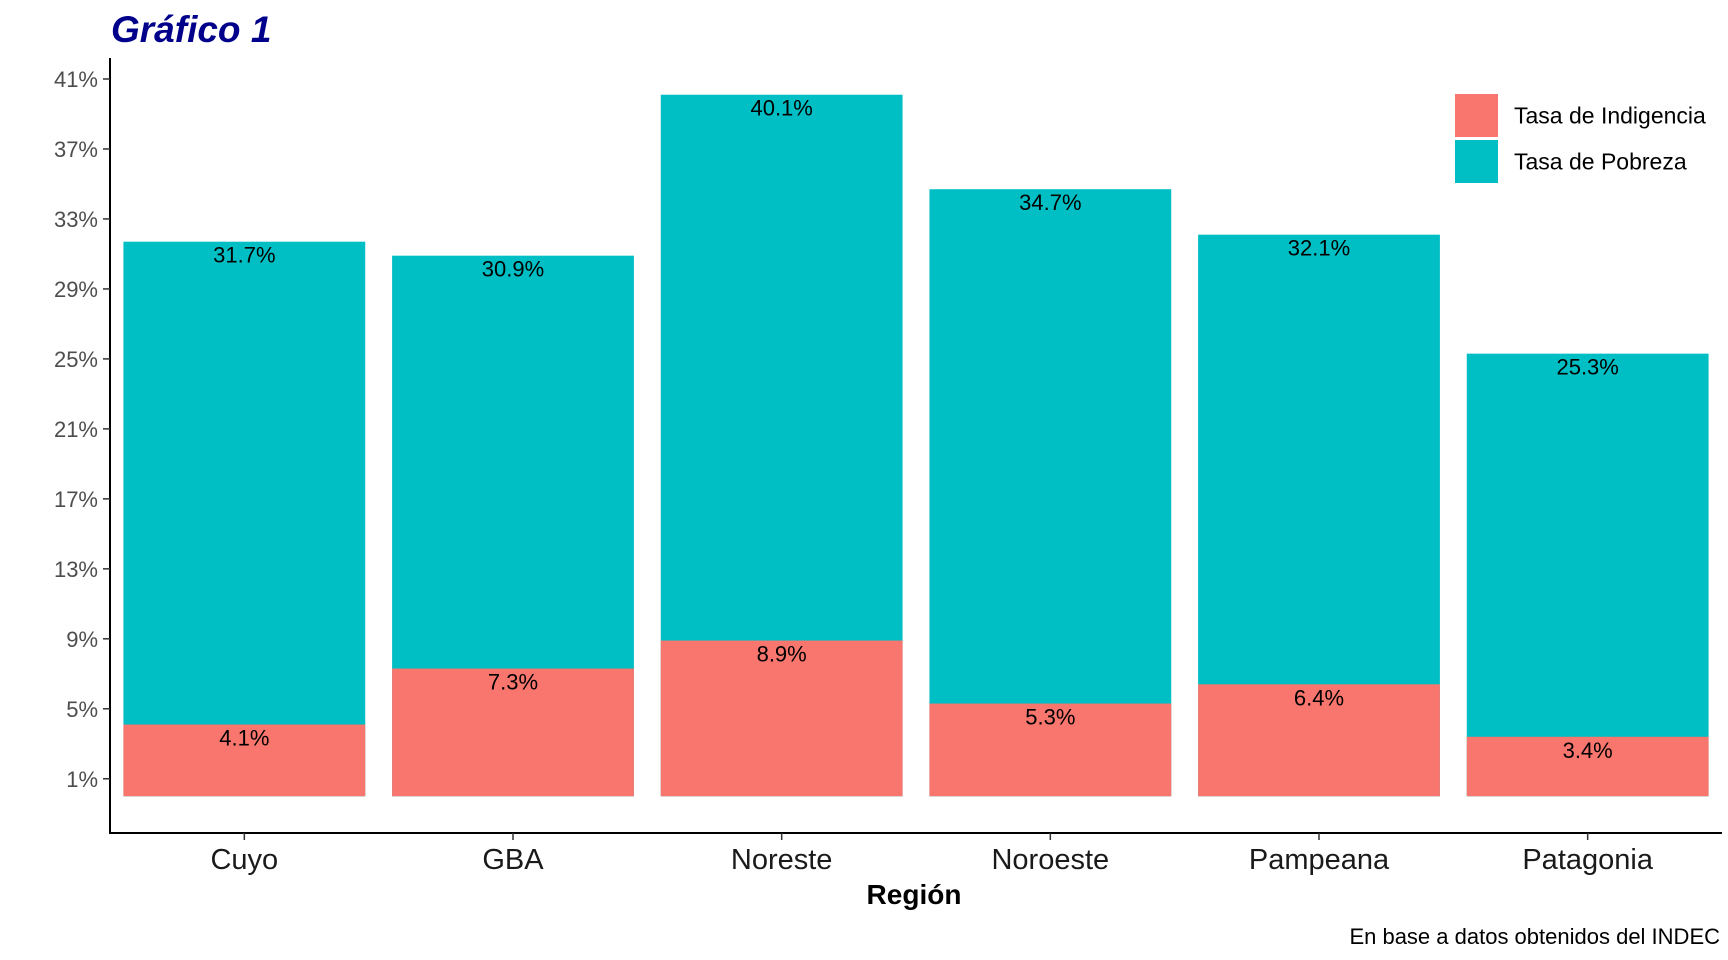  I want to click on y-tick-label: 9%, so click(82, 639).